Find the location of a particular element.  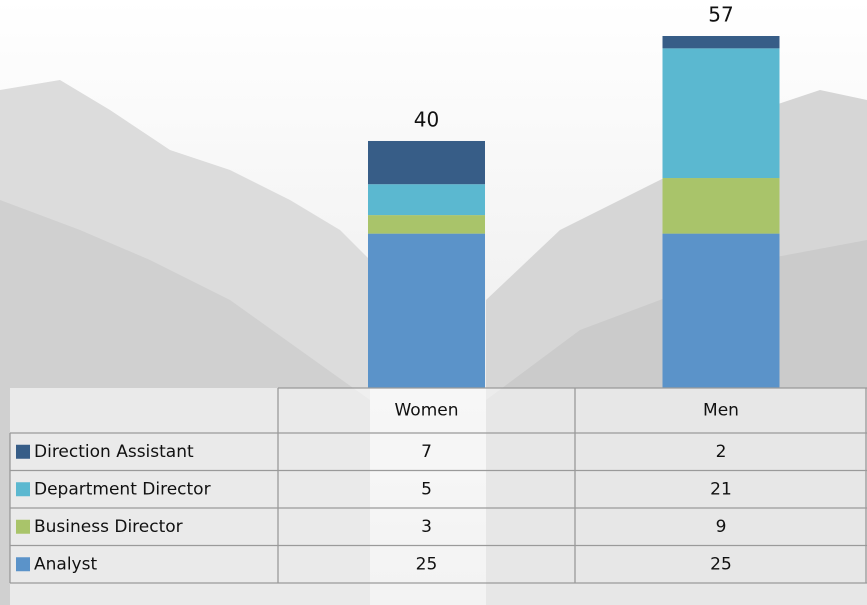

total-label: 40 is located at coordinates (426, 119).